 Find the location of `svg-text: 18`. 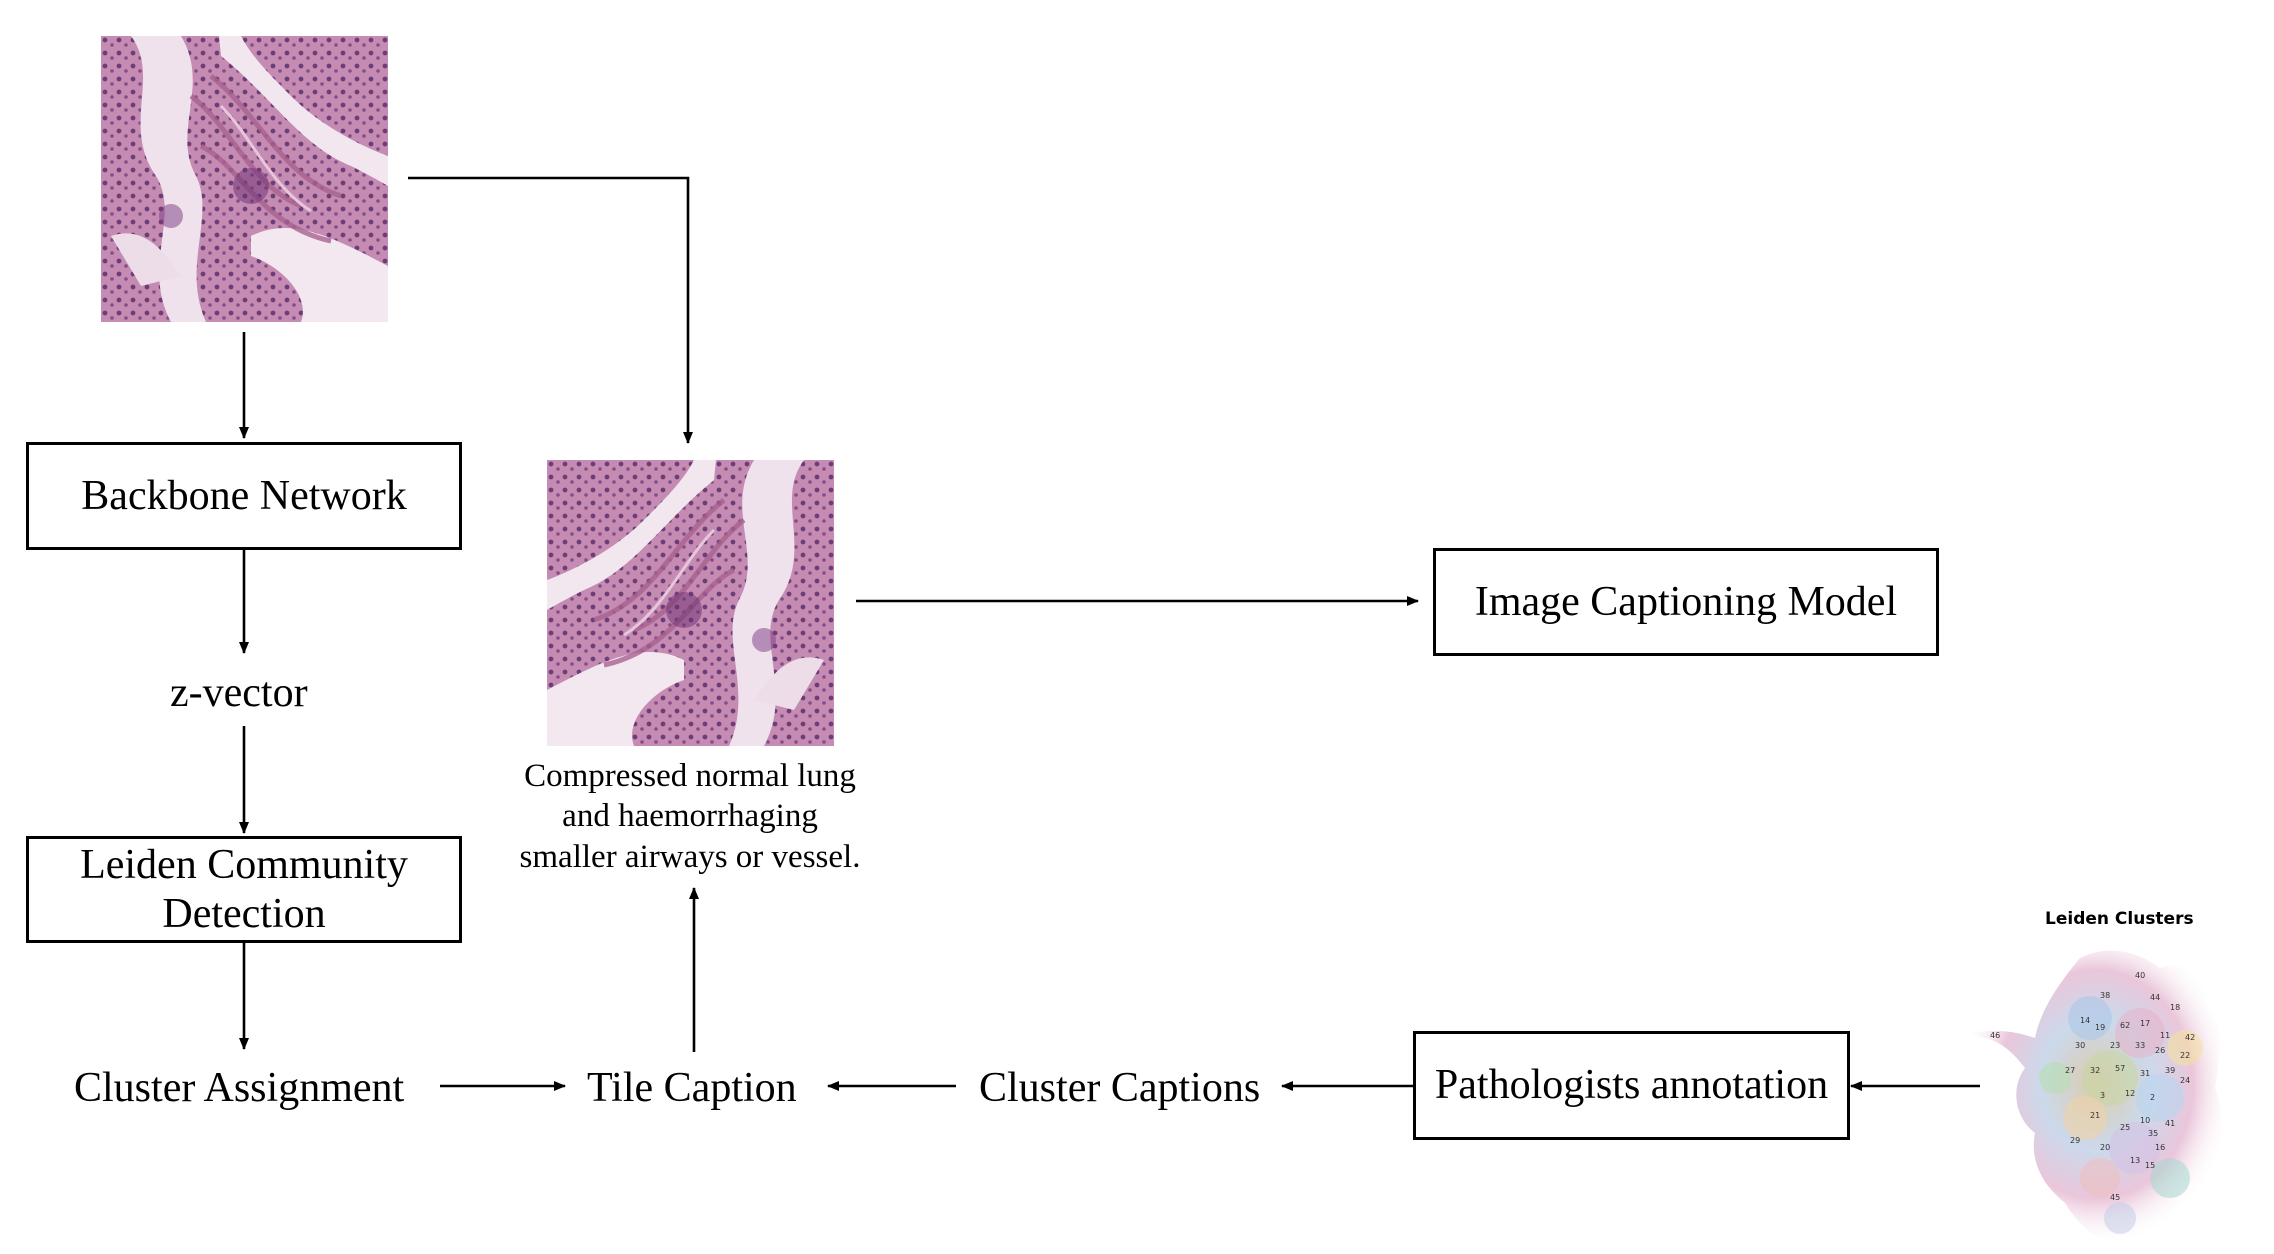

svg-text: 18 is located at coordinates (2175, 1007).